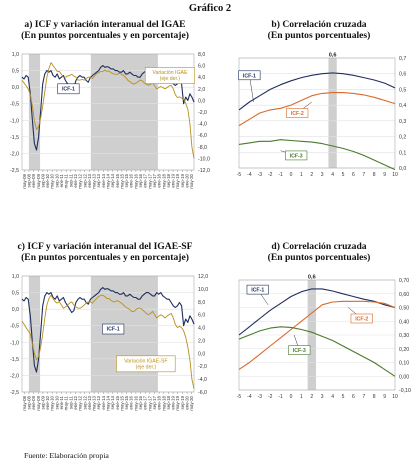  Describe the element at coordinates (56, 180) in the screenshot. I see `x-tick-label: sep-10` at that location.